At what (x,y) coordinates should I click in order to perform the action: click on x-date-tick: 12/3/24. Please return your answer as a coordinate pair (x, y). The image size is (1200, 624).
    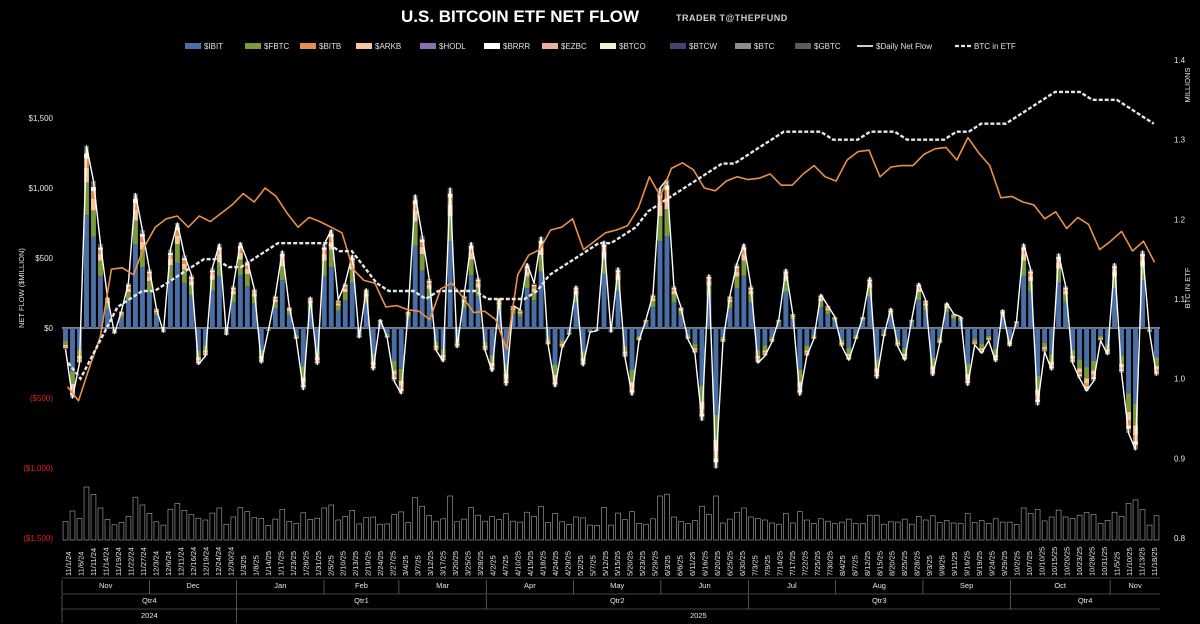
    Looking at the image, I should click on (156, 563).